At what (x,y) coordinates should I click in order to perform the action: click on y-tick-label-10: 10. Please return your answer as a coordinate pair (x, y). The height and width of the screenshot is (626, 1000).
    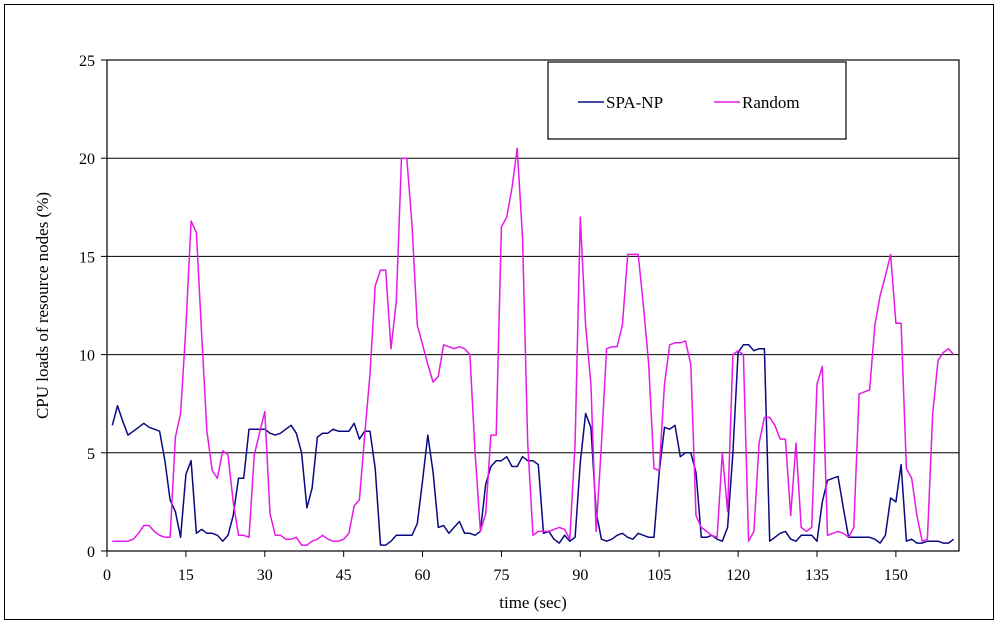
    Looking at the image, I should click on (87, 356).